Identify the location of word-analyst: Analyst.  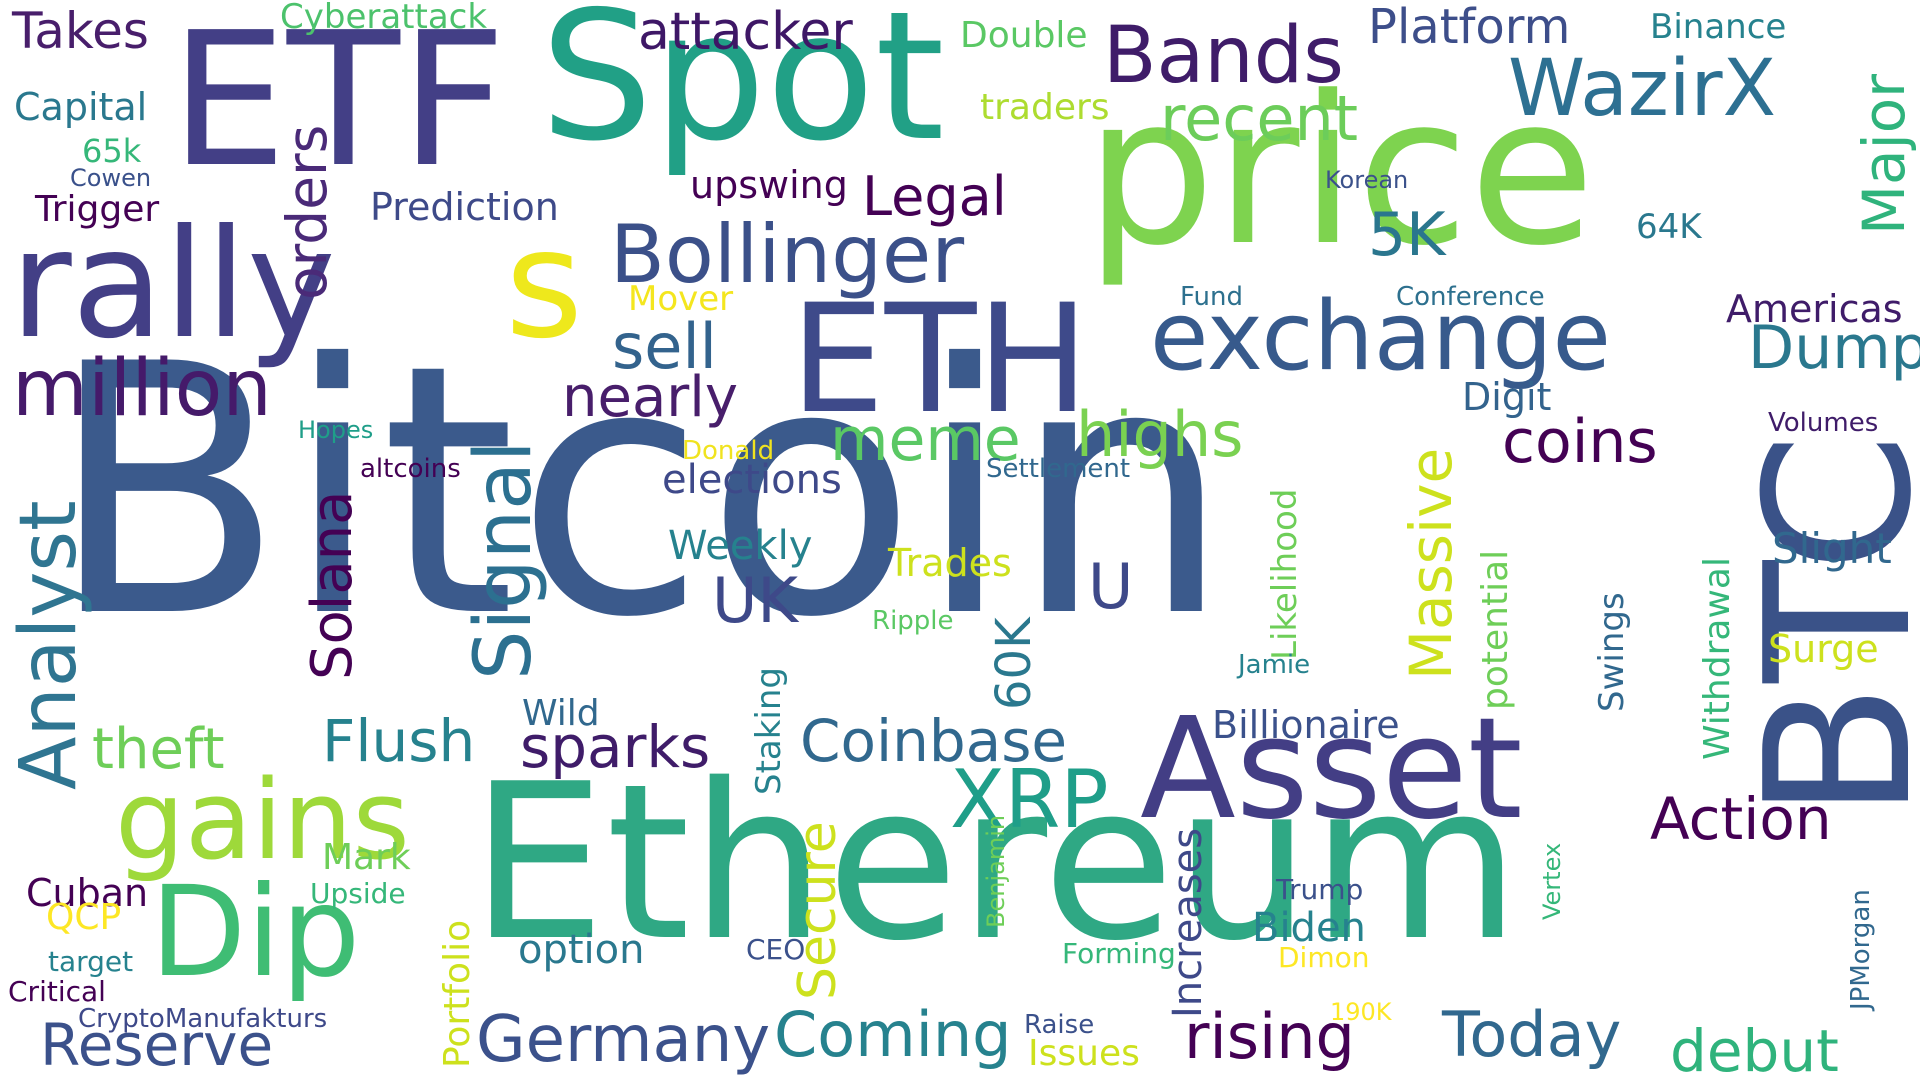
(49, 645).